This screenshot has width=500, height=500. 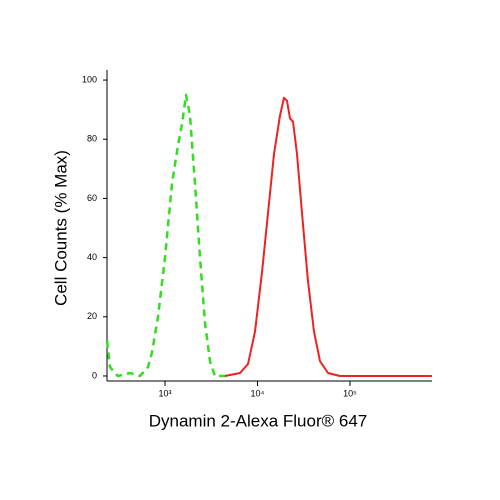 I want to click on y-axis-title: Cell Counts (% Max), so click(x=60, y=228).